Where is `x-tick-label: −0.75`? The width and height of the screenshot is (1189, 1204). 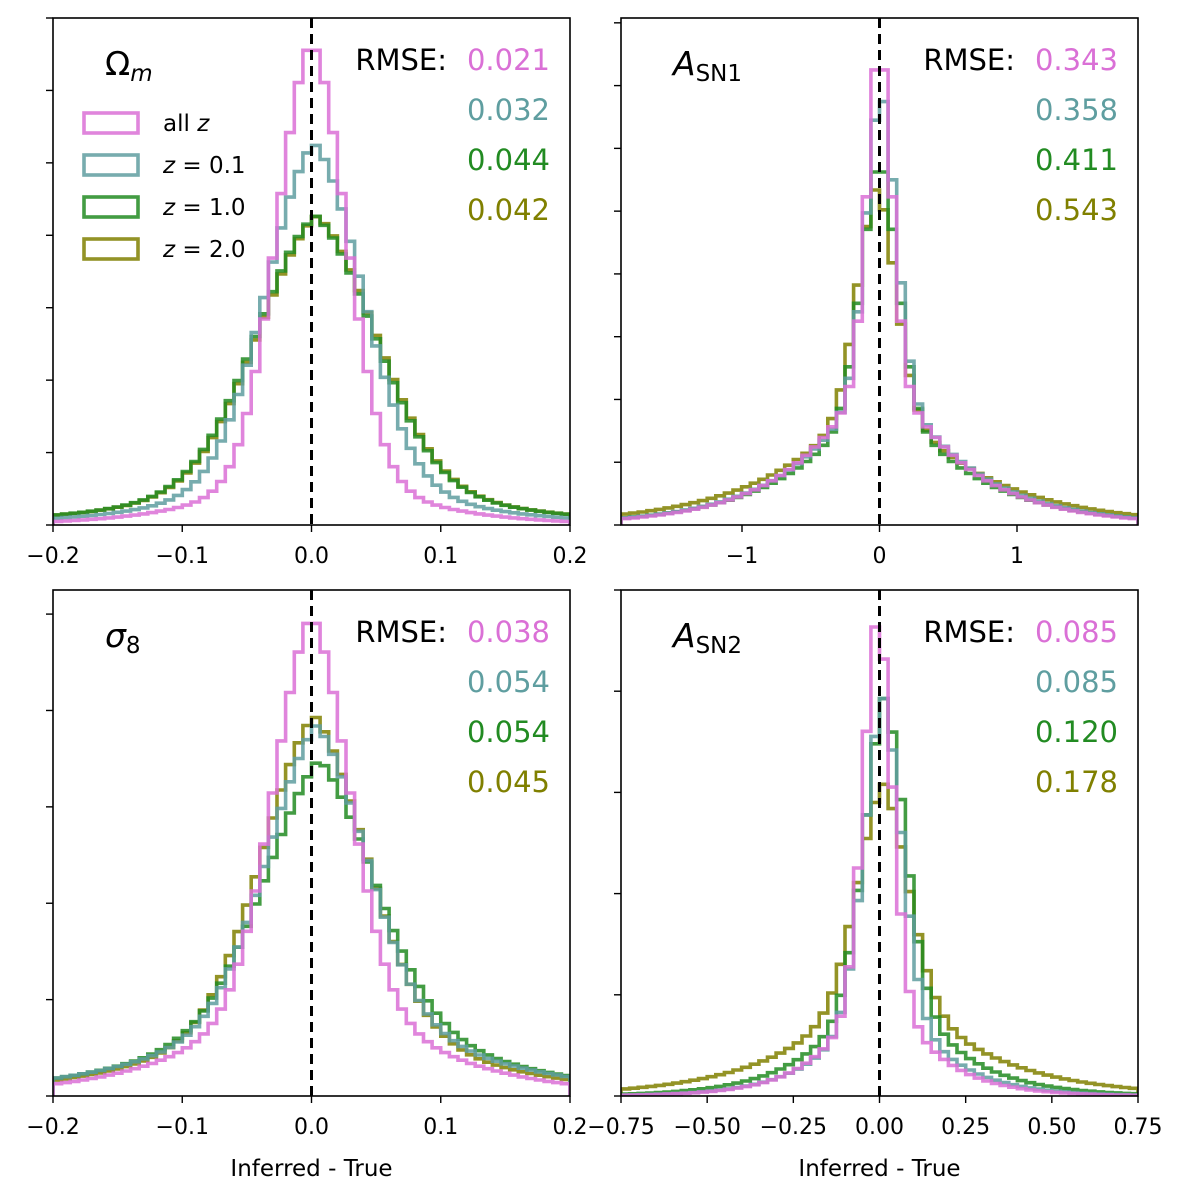 x-tick-label: −0.75 is located at coordinates (620, 1127).